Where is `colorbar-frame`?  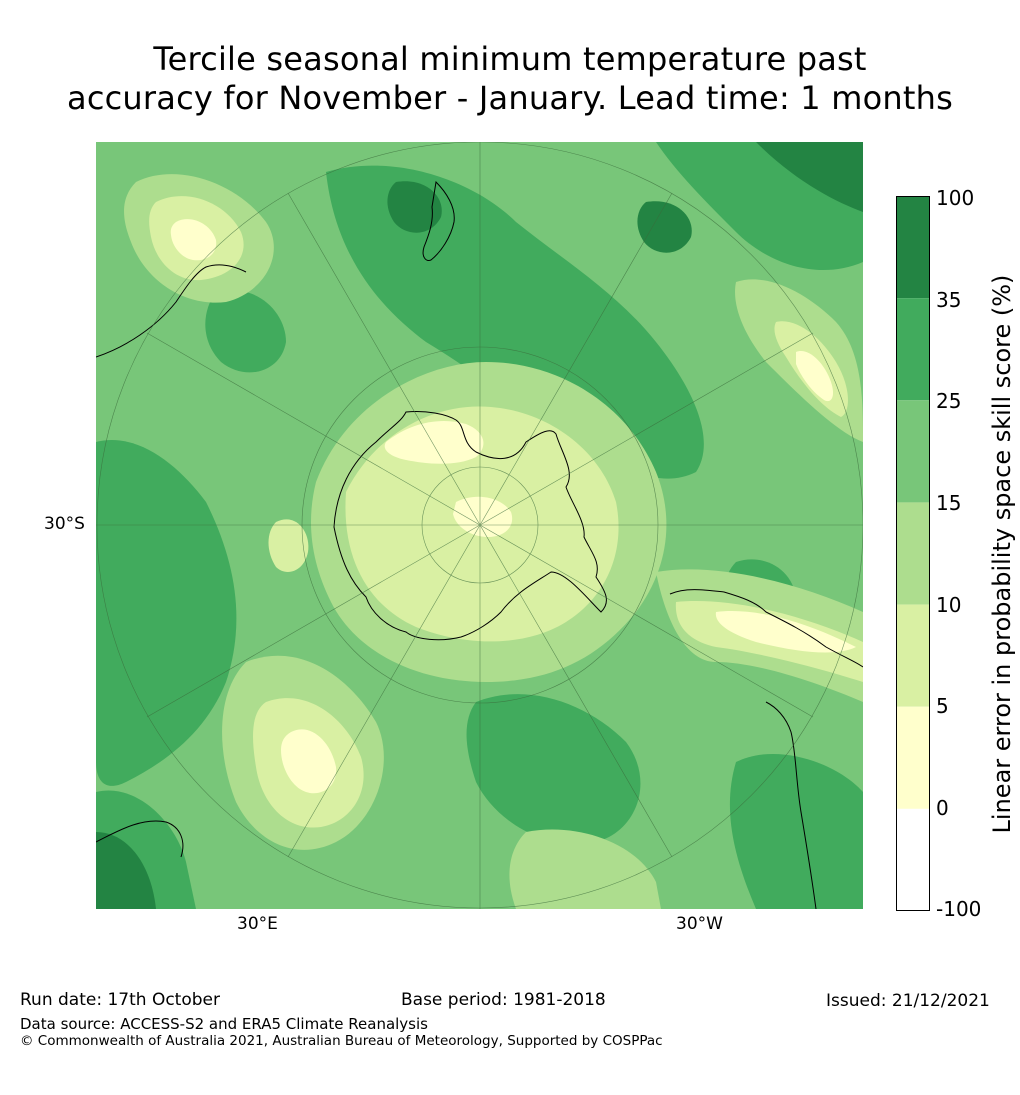
colorbar-frame is located at coordinates (913, 553).